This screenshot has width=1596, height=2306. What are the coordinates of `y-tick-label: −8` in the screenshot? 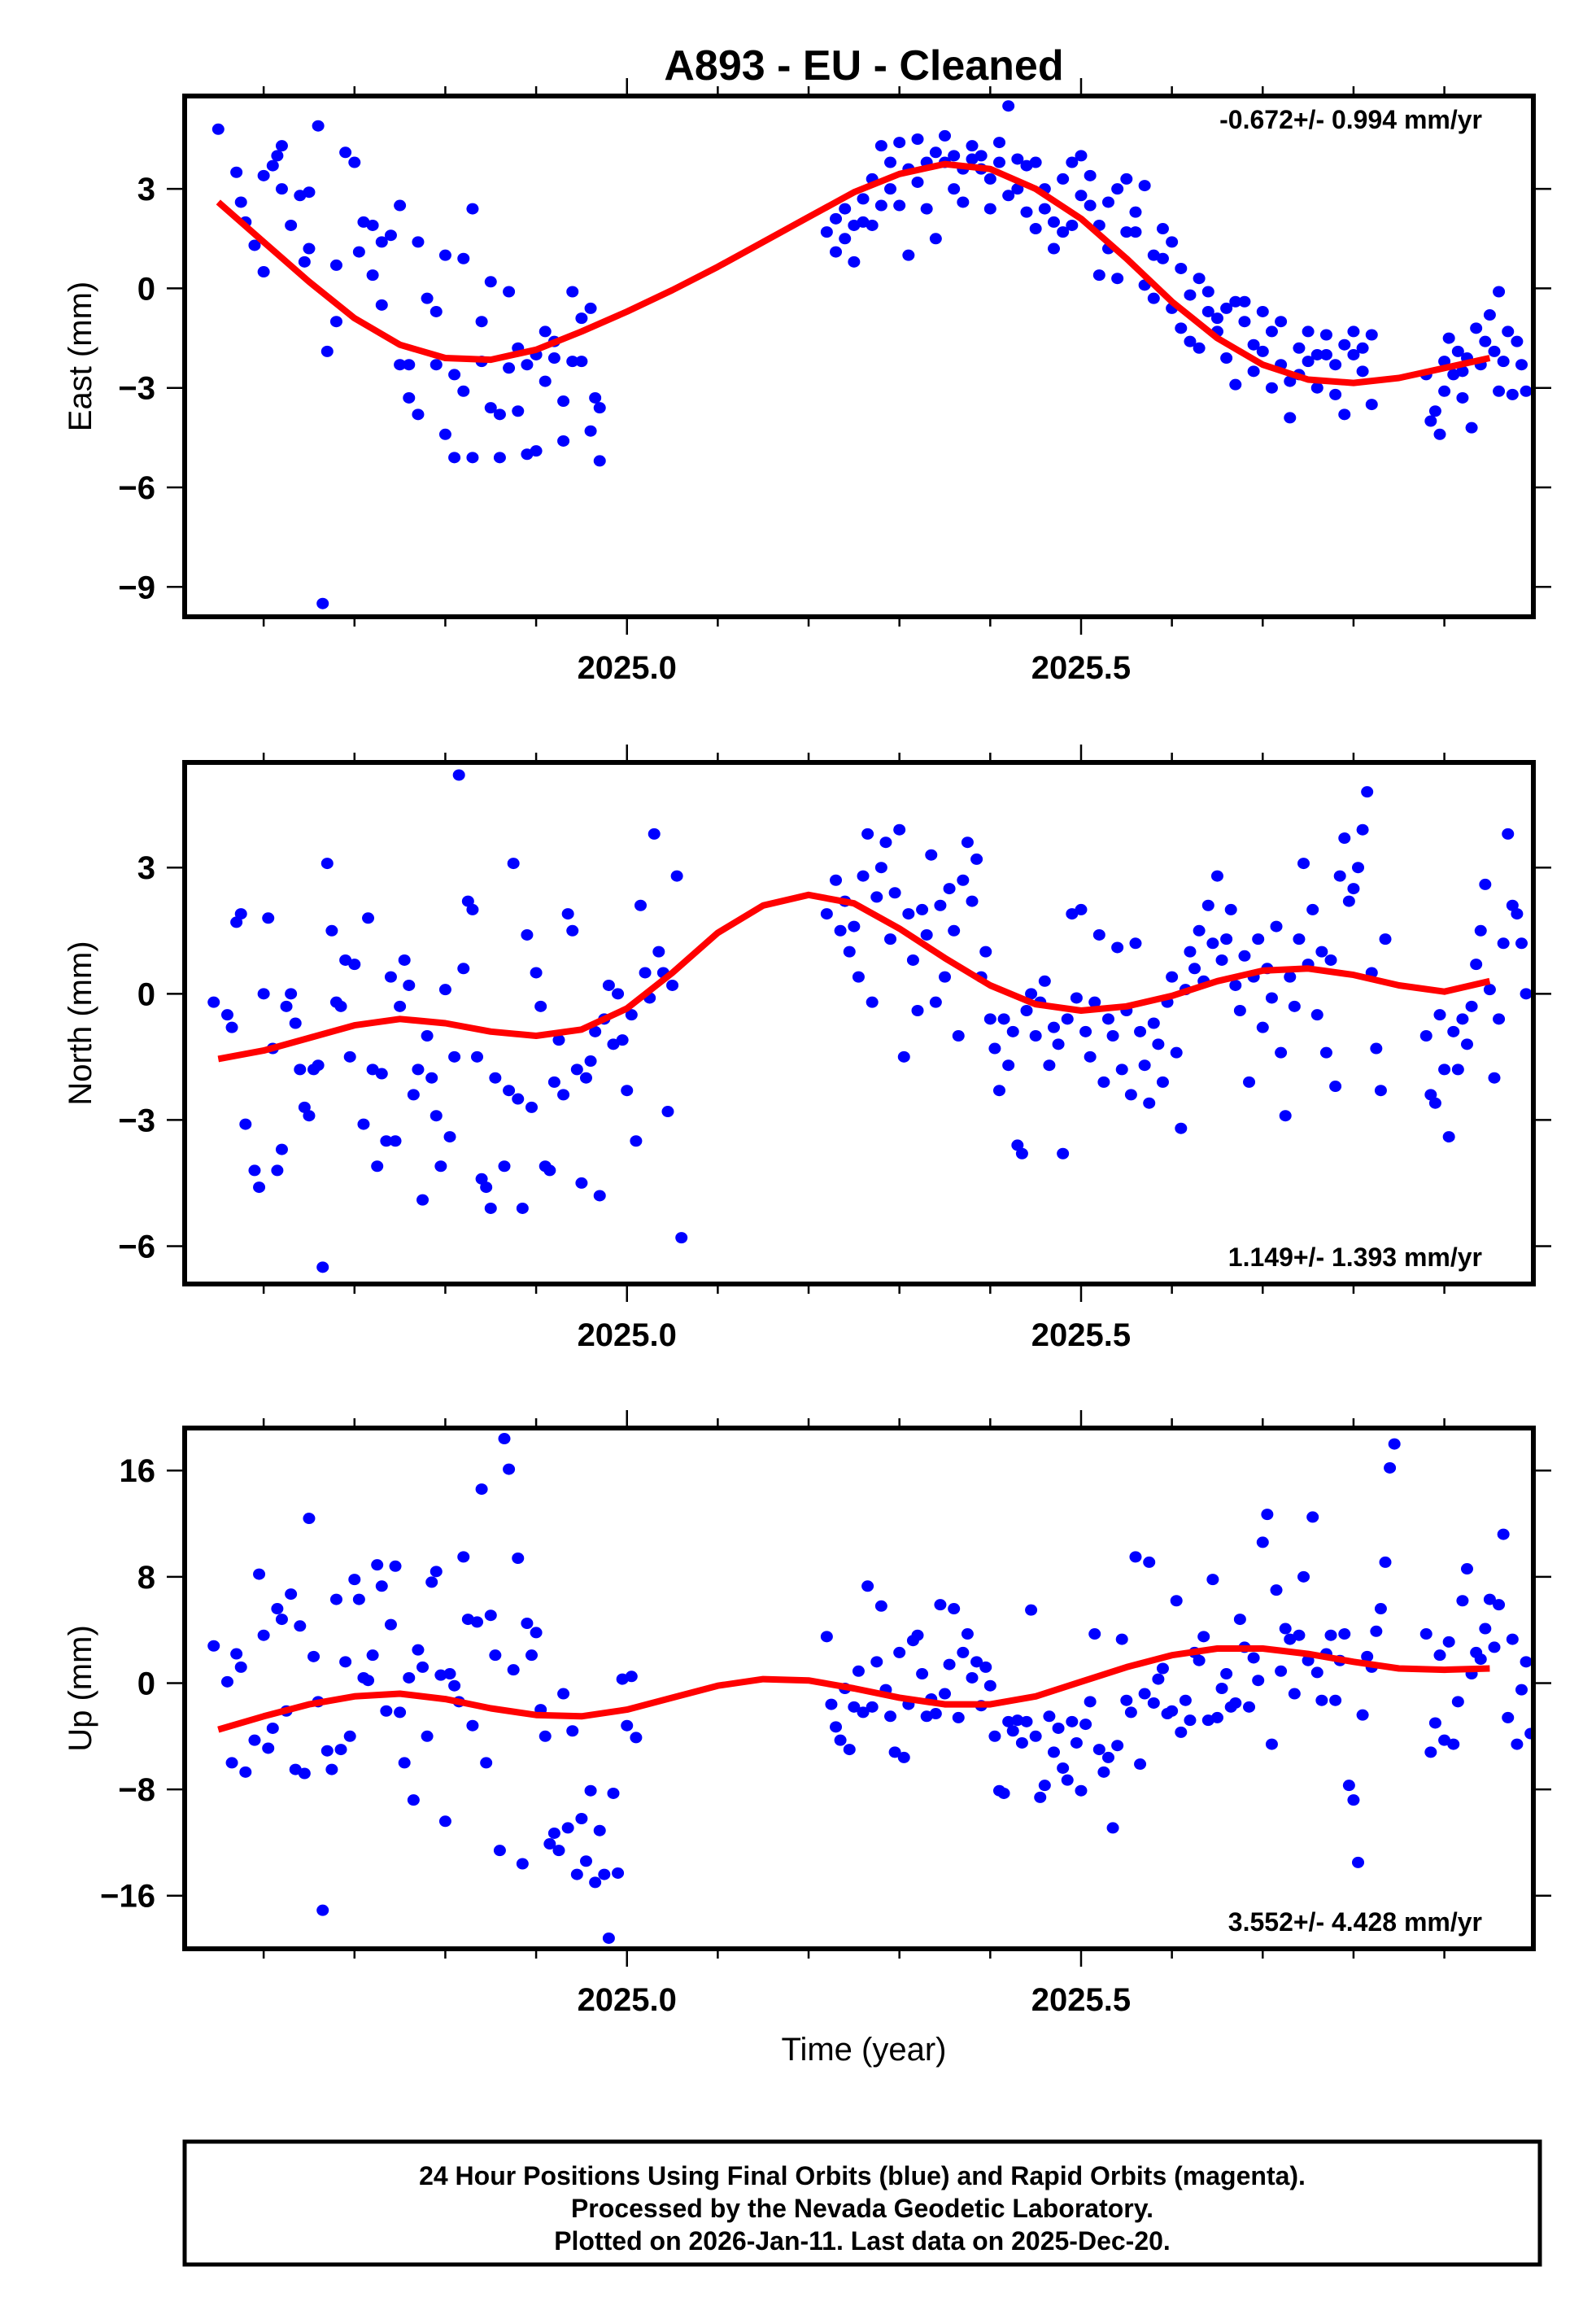 It's located at (136, 1790).